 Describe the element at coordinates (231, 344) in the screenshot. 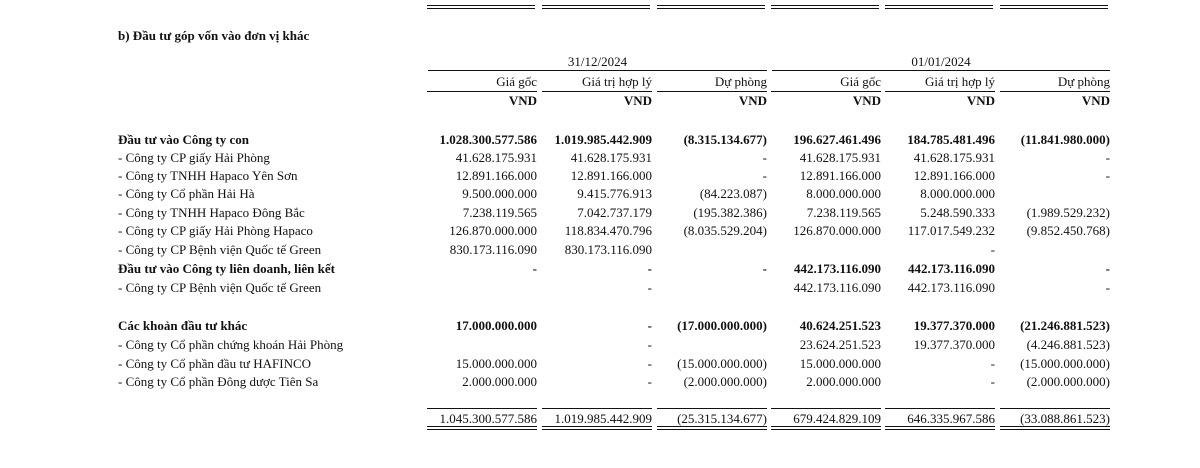

I see `row-label: - Công ty Cổ phần chứng khoán Hải Phòng` at that location.